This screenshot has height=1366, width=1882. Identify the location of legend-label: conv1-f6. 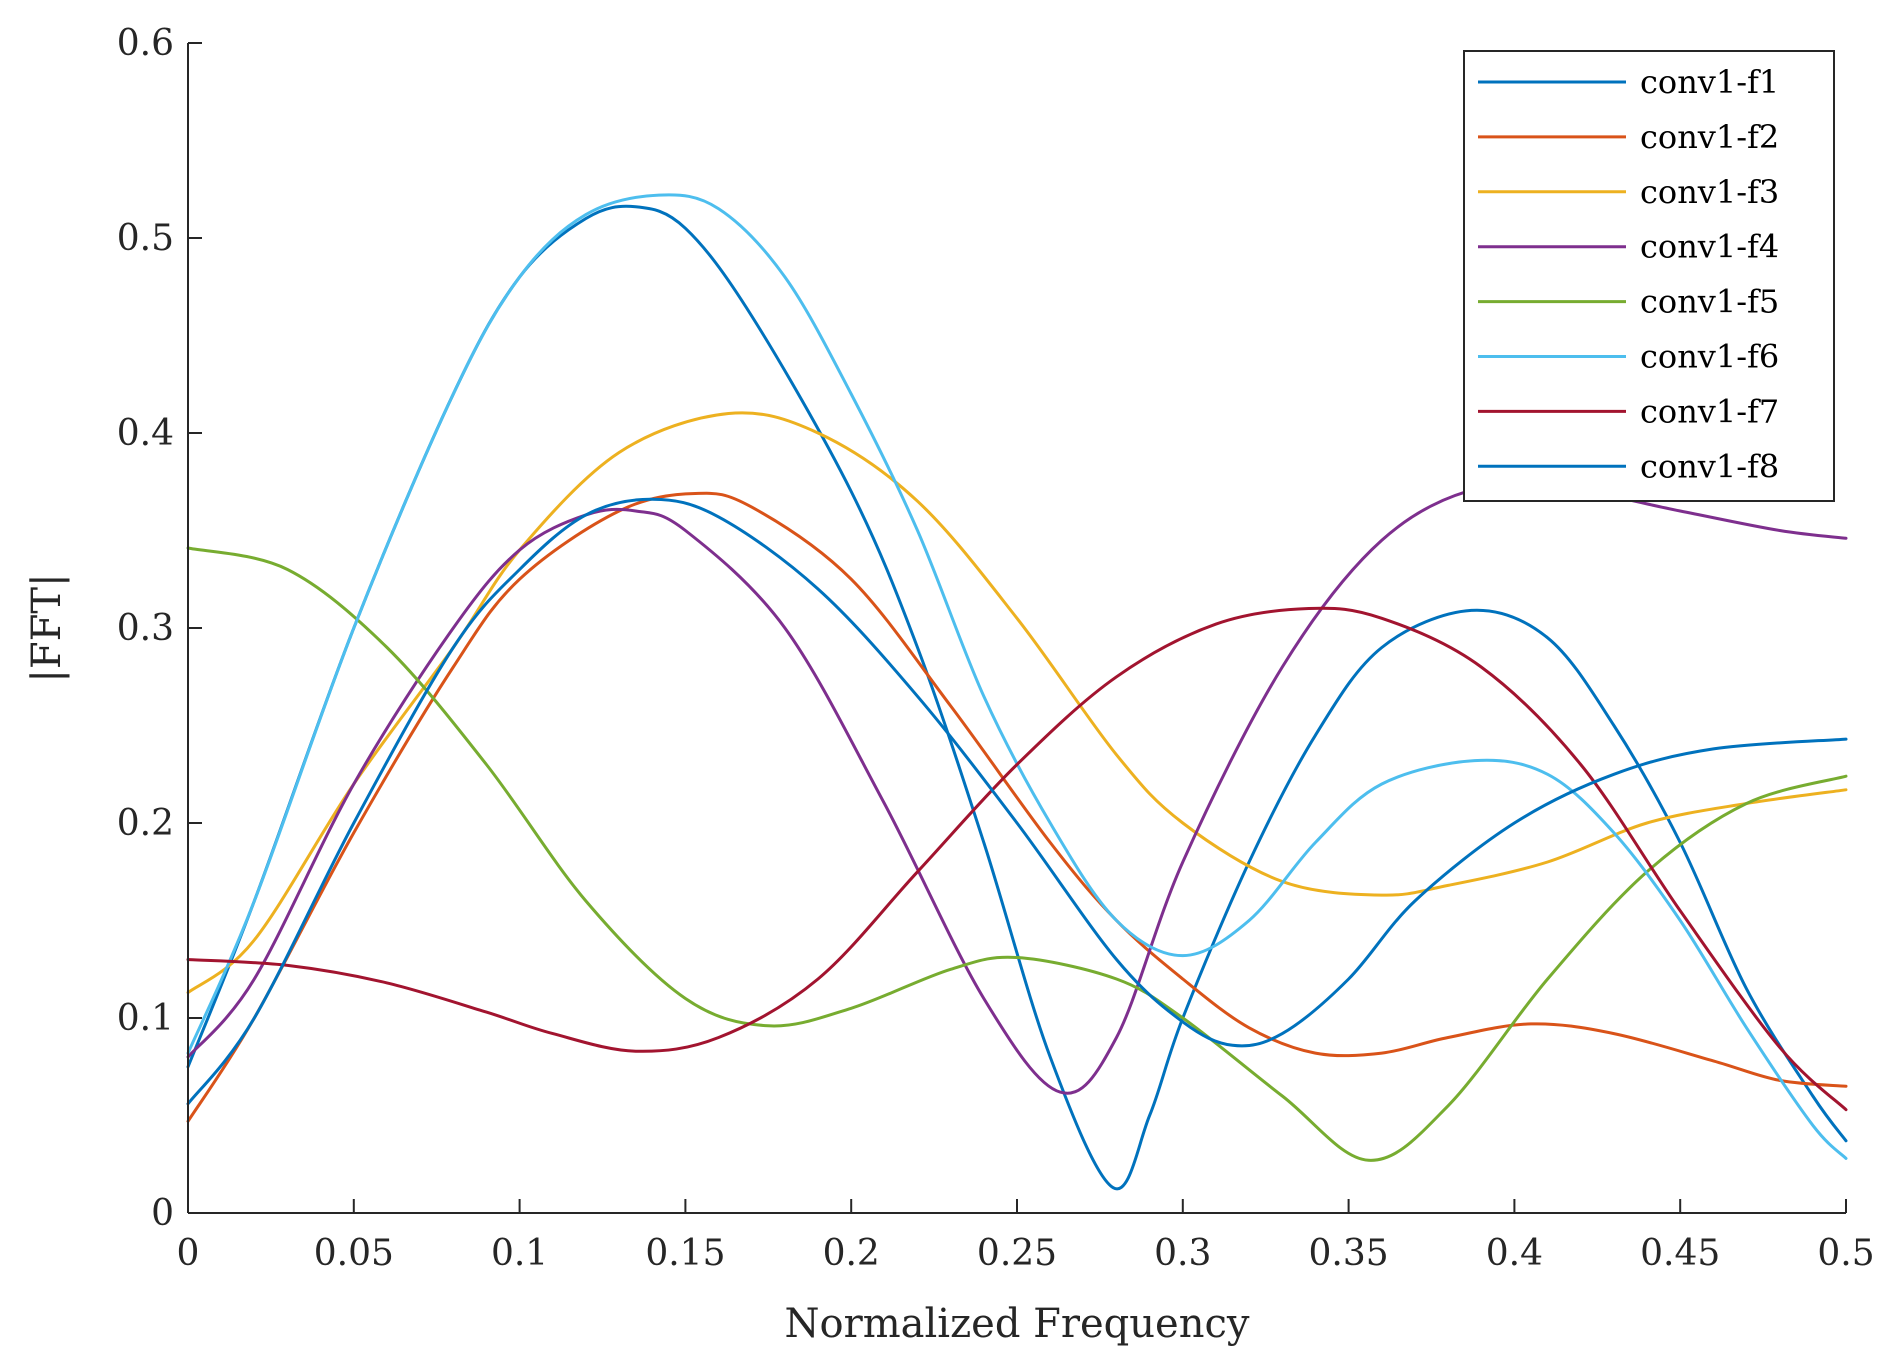
(1709, 357).